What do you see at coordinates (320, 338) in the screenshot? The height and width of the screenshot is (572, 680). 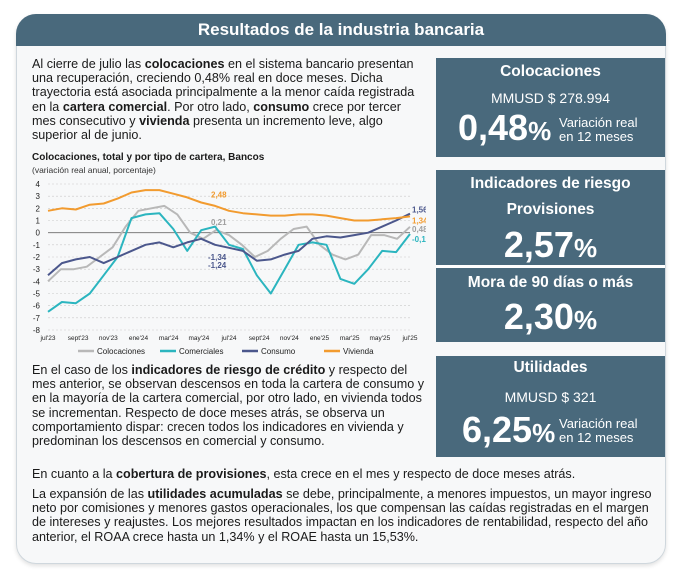 I see `x-tick-label: ene'25` at bounding box center [320, 338].